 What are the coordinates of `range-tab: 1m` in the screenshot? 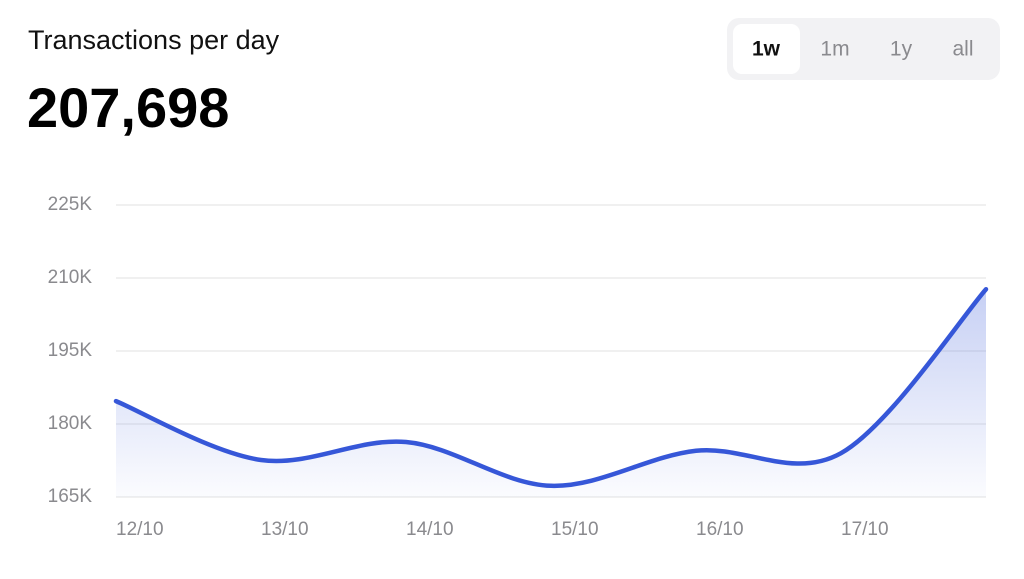 It's located at (834, 49).